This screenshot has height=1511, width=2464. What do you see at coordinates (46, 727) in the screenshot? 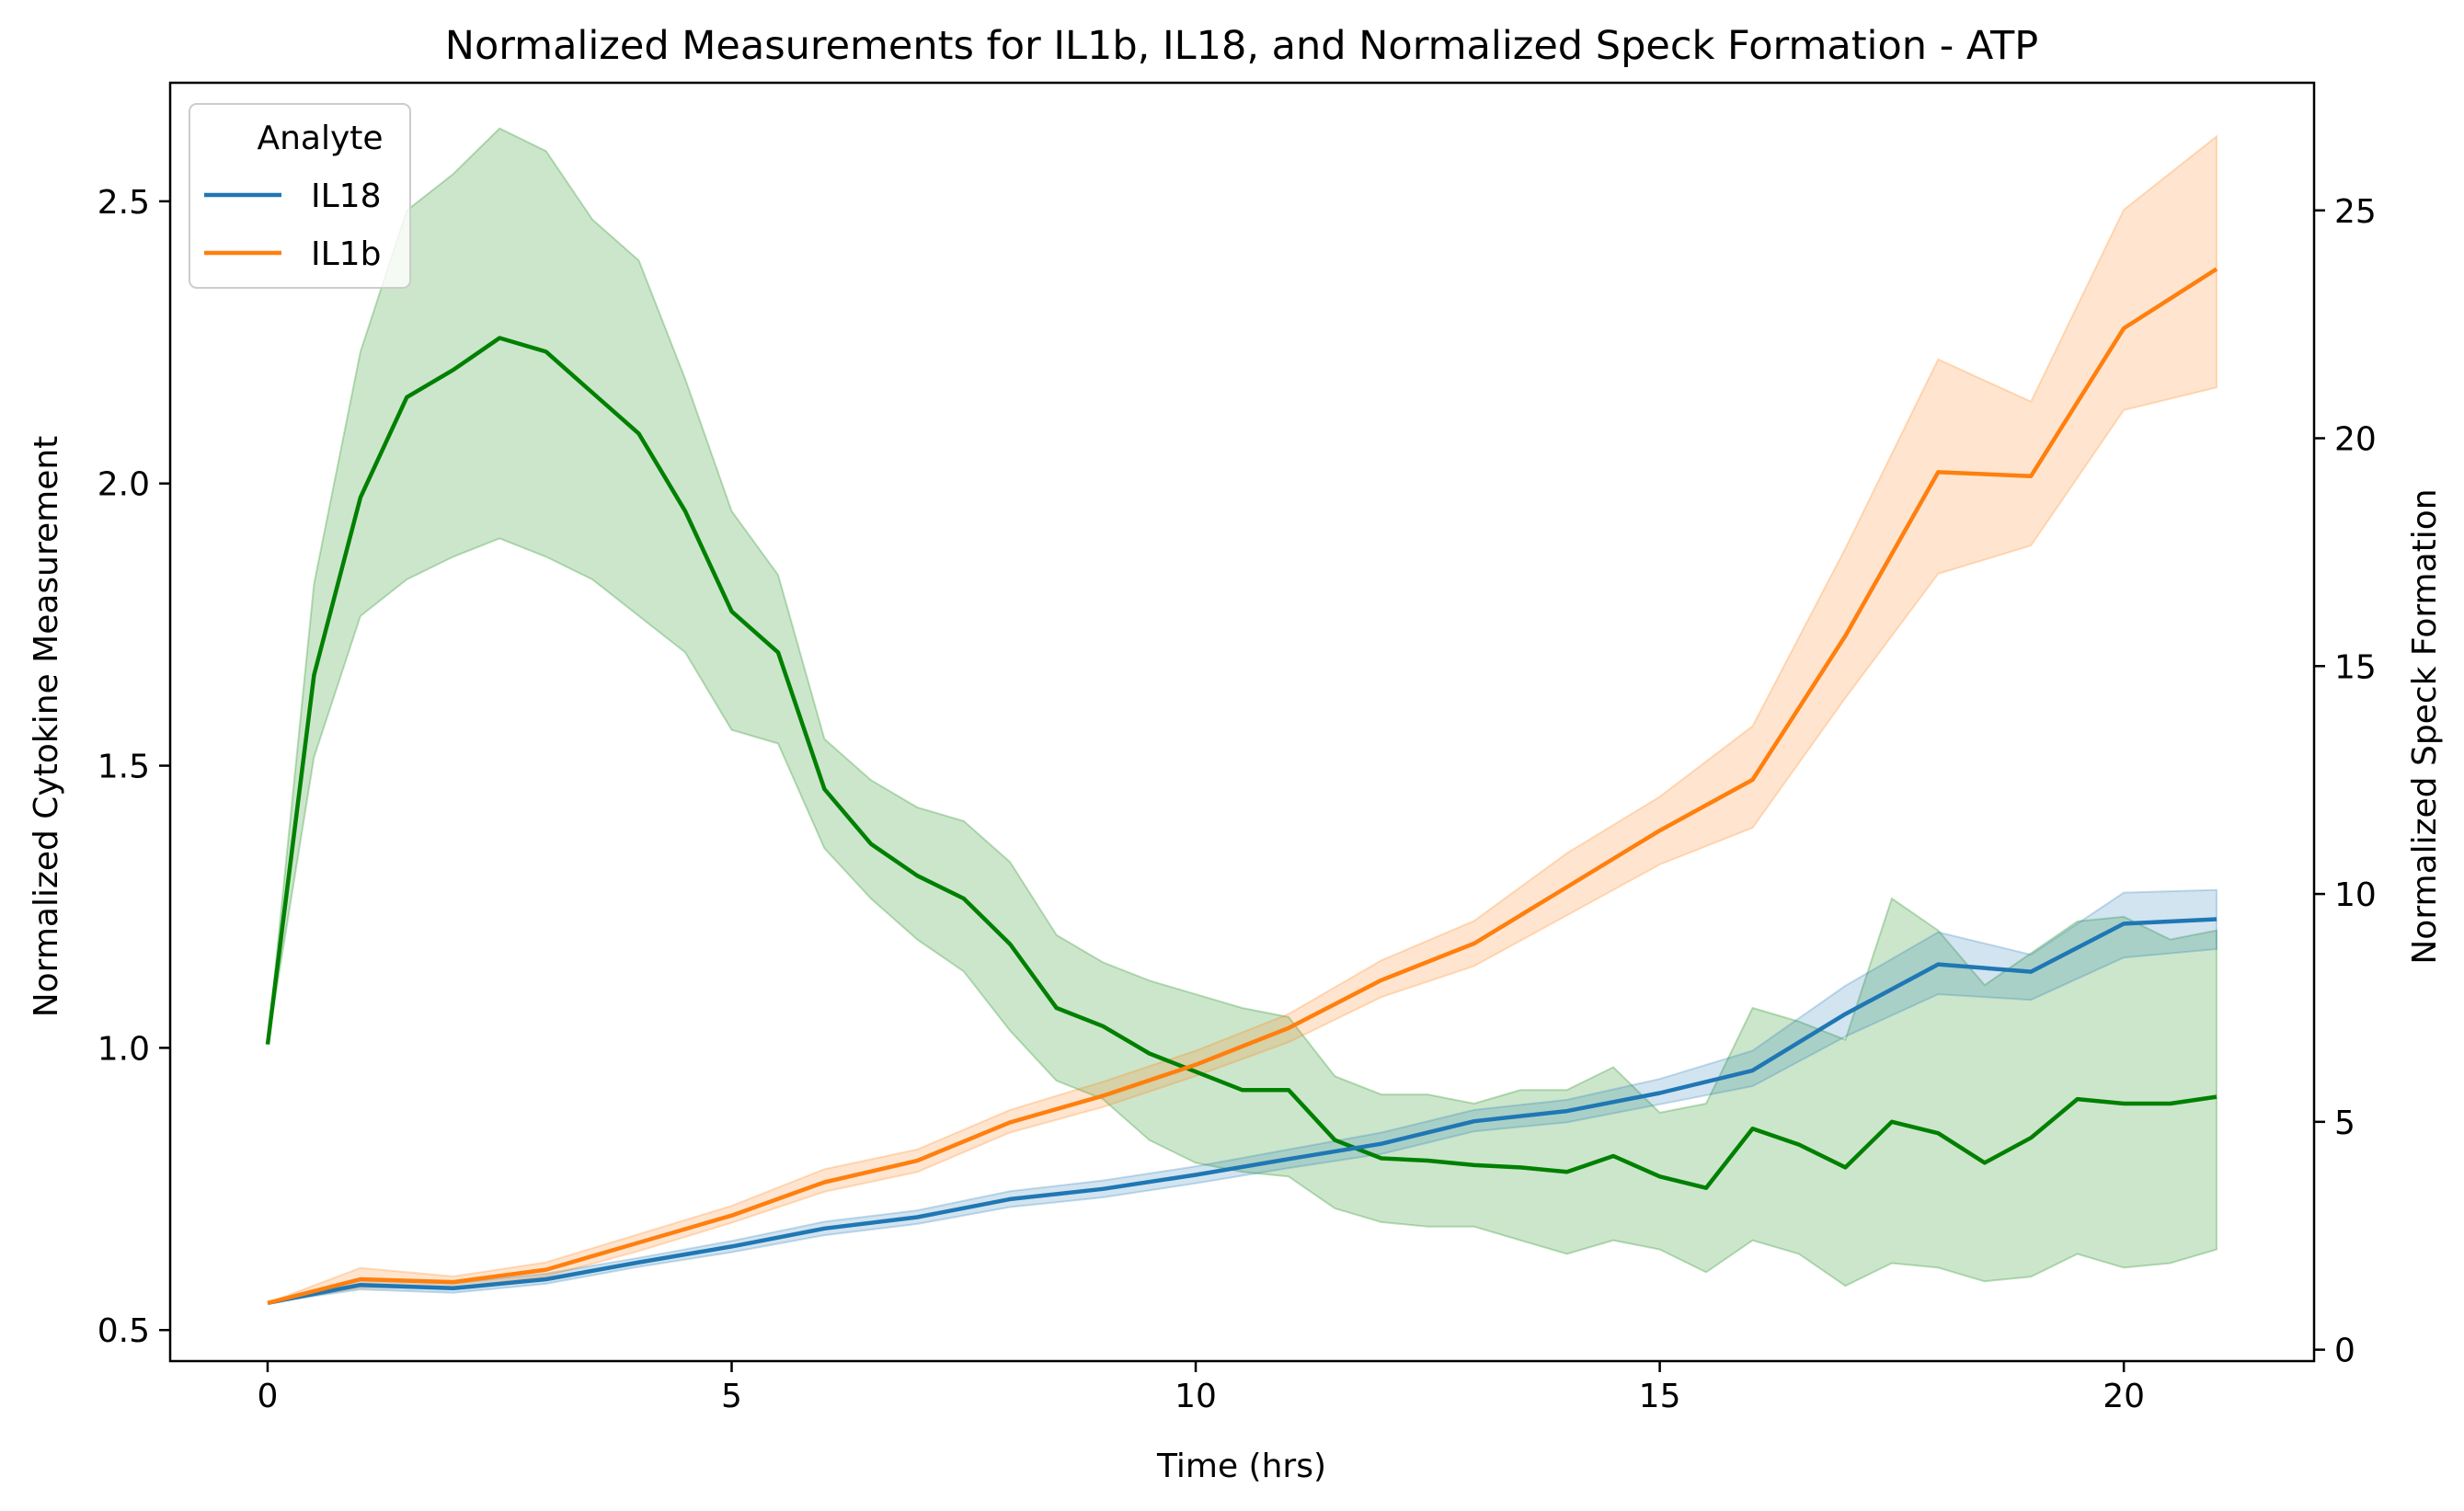
I see `y-axis-label-left: Normalized Cytokine Measurement` at bounding box center [46, 727].